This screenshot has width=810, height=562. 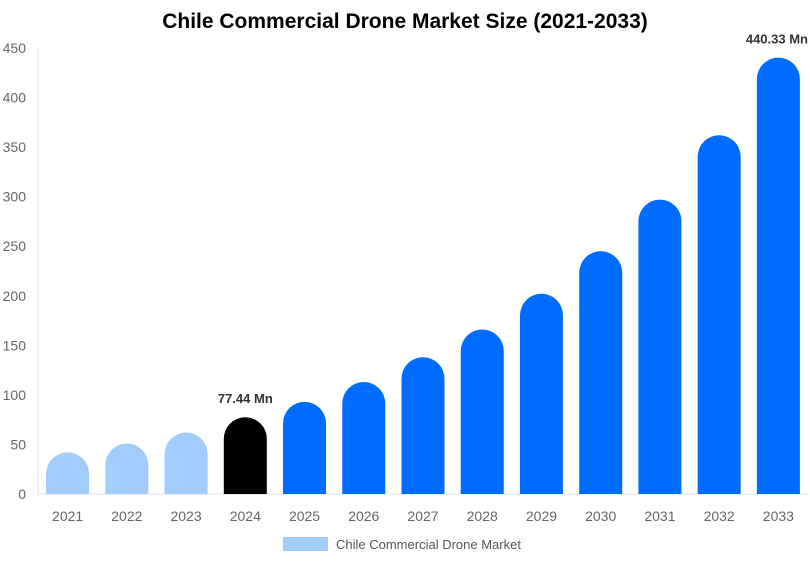 I want to click on x-tick-label: 2027, so click(x=422, y=516).